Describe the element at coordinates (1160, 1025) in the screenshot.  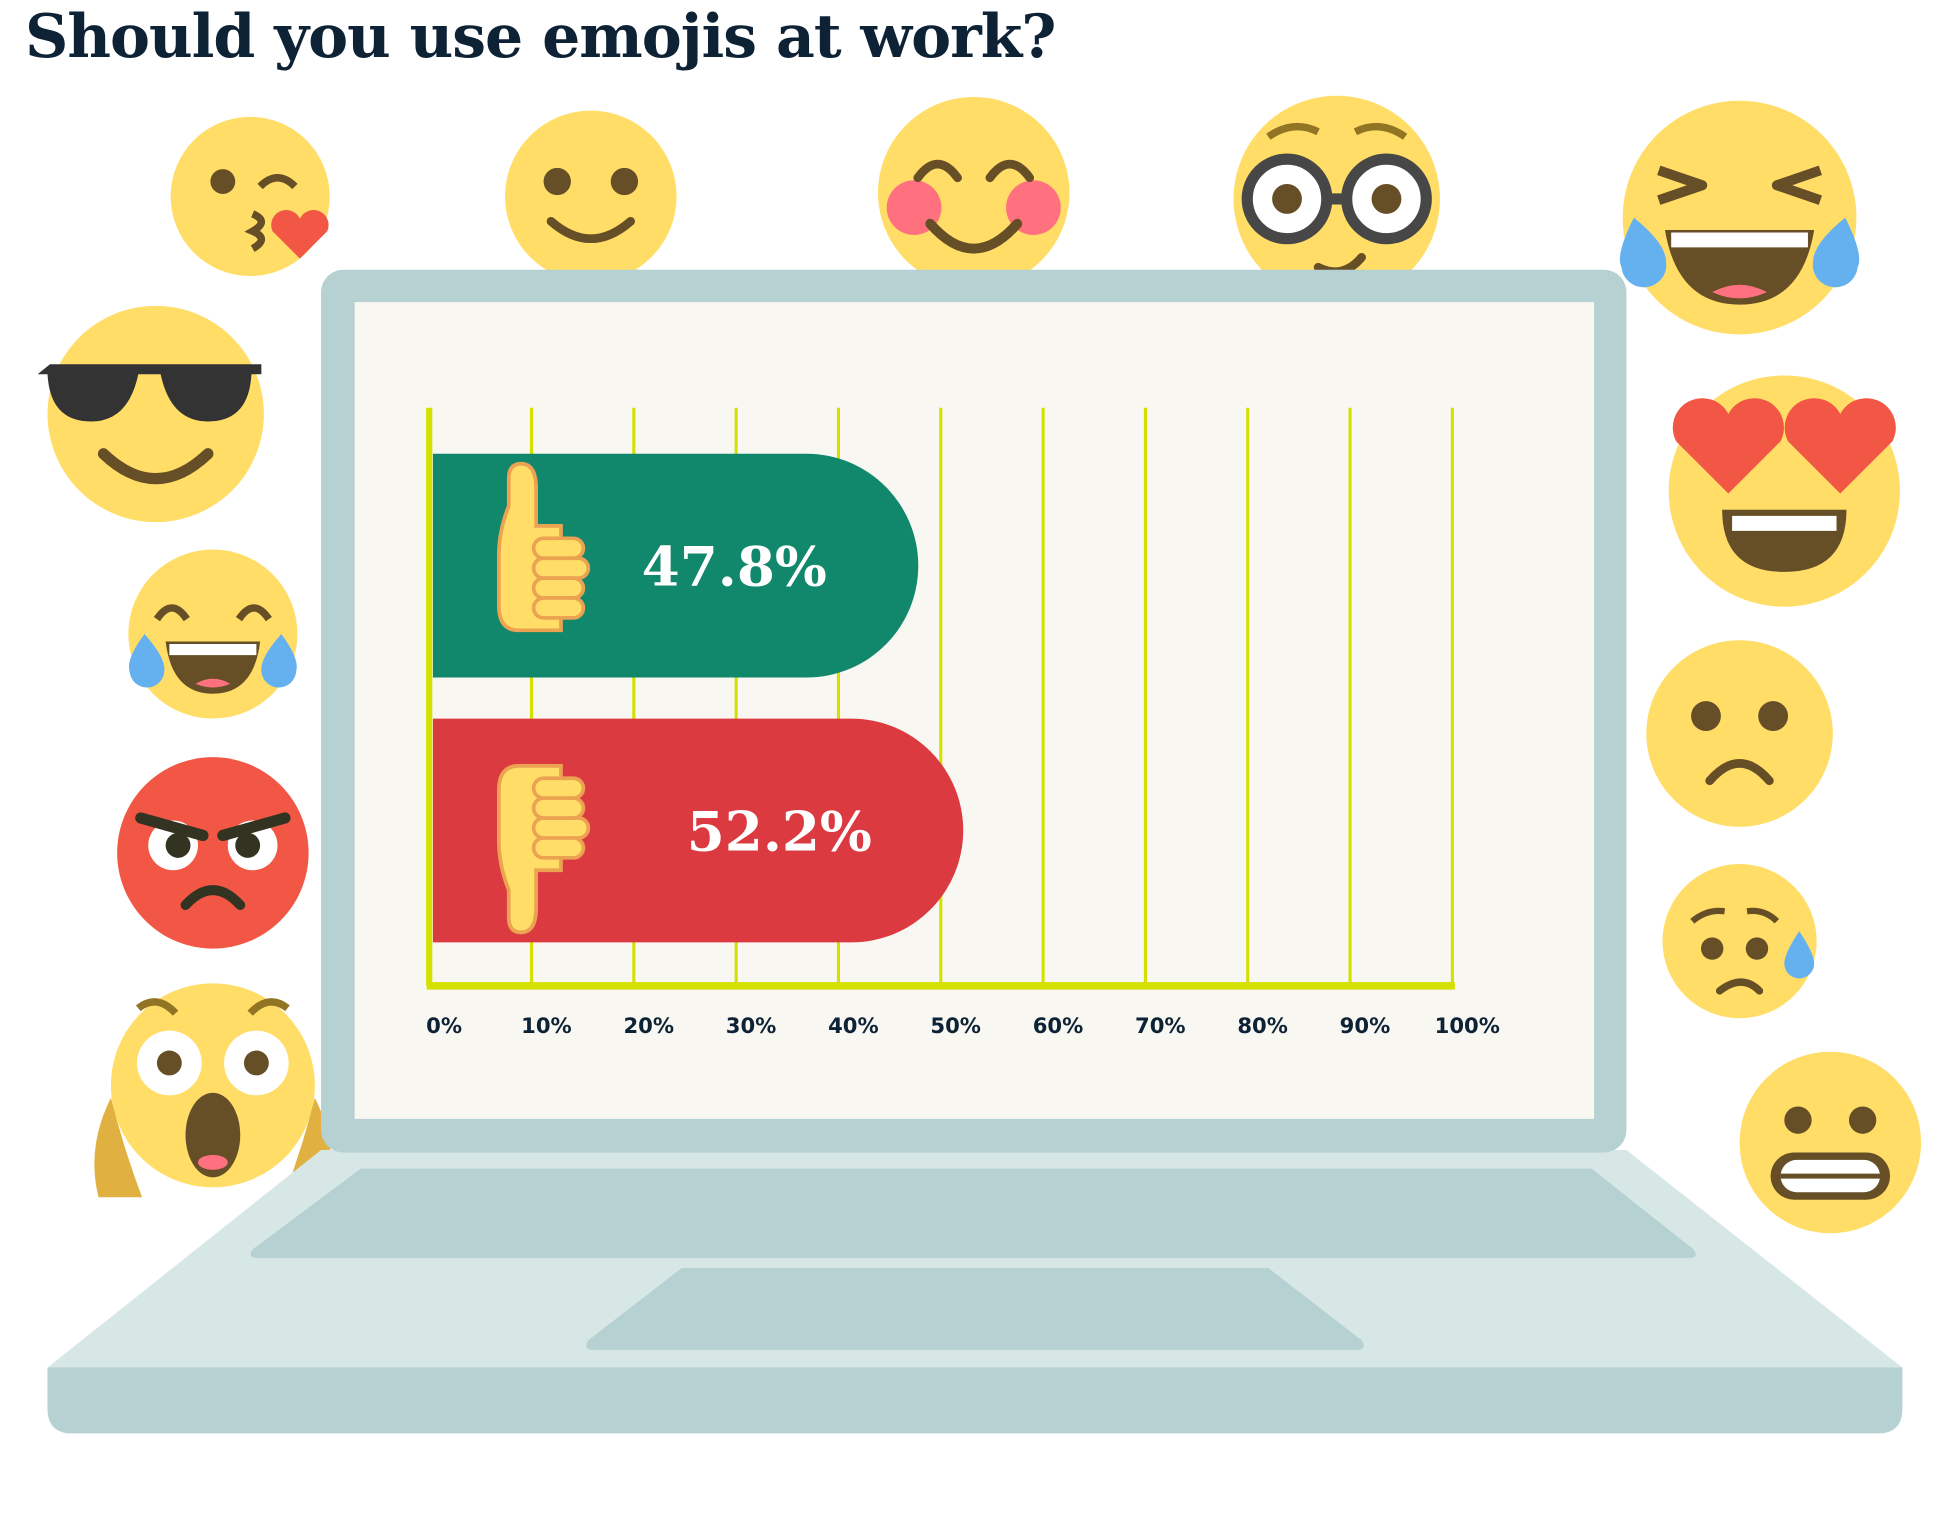
I see `x-tick-label: 70%` at that location.